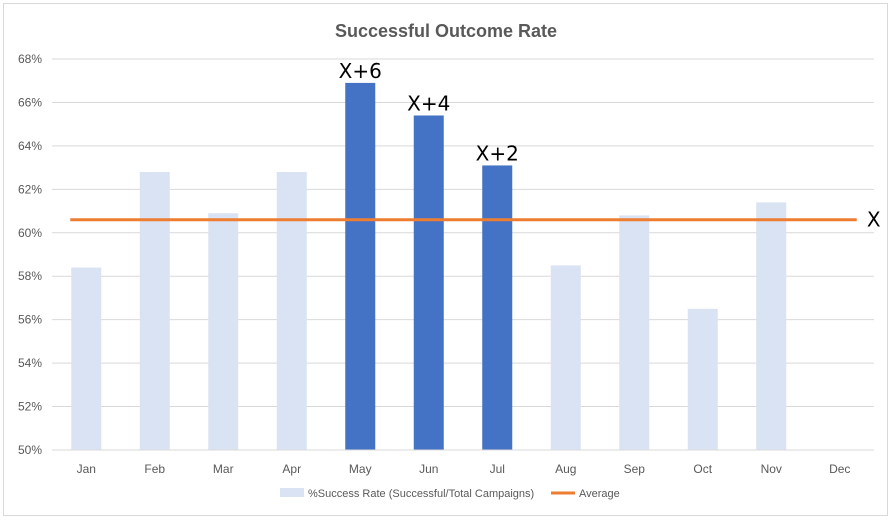 This screenshot has height=521, width=893. What do you see at coordinates (464, 469) in the screenshot?
I see `x-axis-ticks: Jan Feb Mar Apr May Jun Jul Aug Sep Oct Nov Dec` at bounding box center [464, 469].